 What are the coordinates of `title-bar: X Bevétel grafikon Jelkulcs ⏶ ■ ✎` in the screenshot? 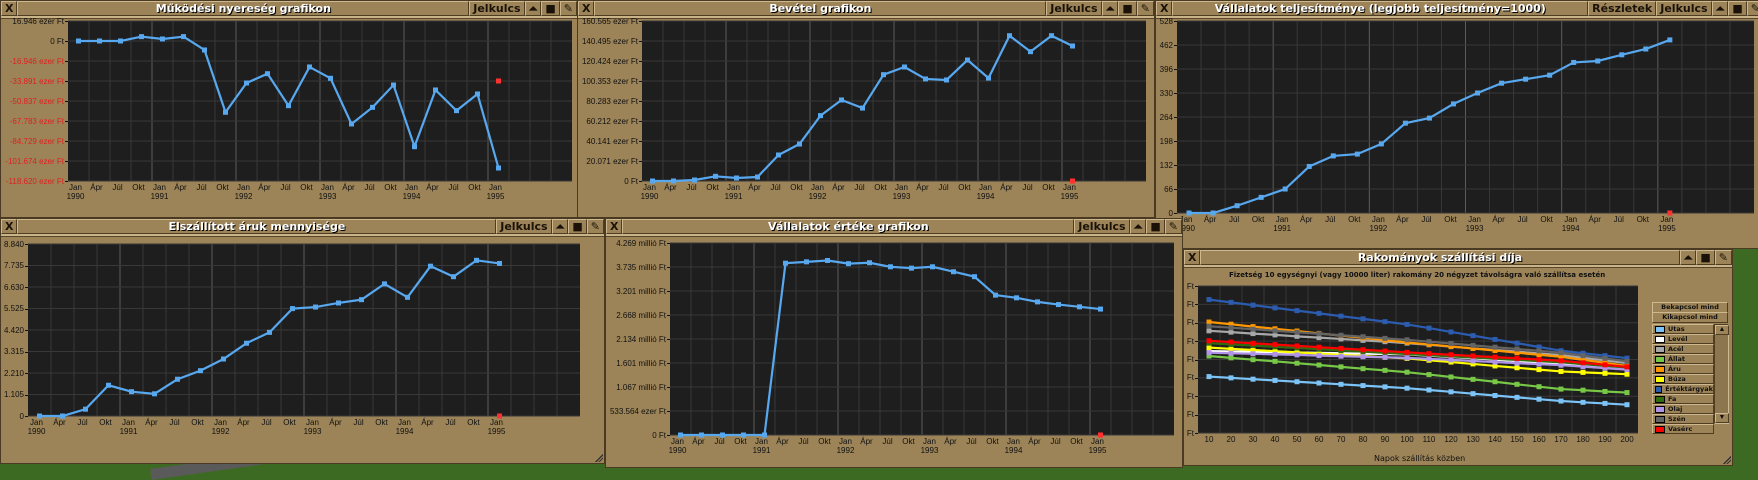 It's located at (866, 9).